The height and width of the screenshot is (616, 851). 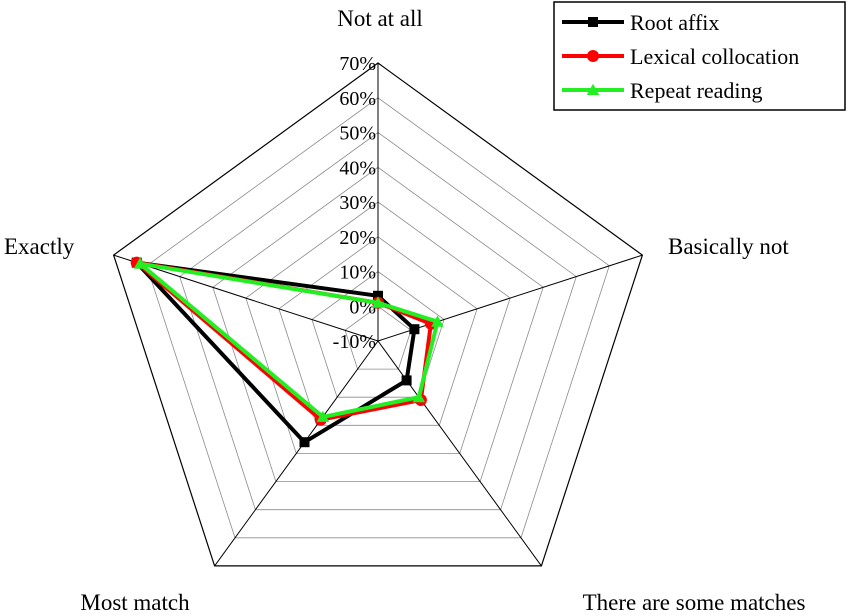 What do you see at coordinates (714, 56) in the screenshot?
I see `legend-label: Lexical collocation` at bounding box center [714, 56].